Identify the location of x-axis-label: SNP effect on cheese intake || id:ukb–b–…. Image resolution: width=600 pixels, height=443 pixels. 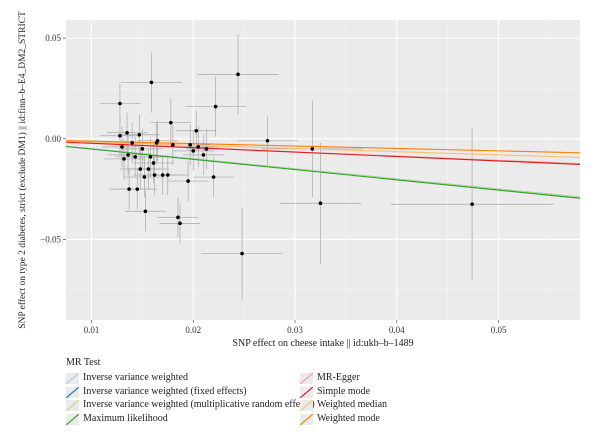
(322, 343).